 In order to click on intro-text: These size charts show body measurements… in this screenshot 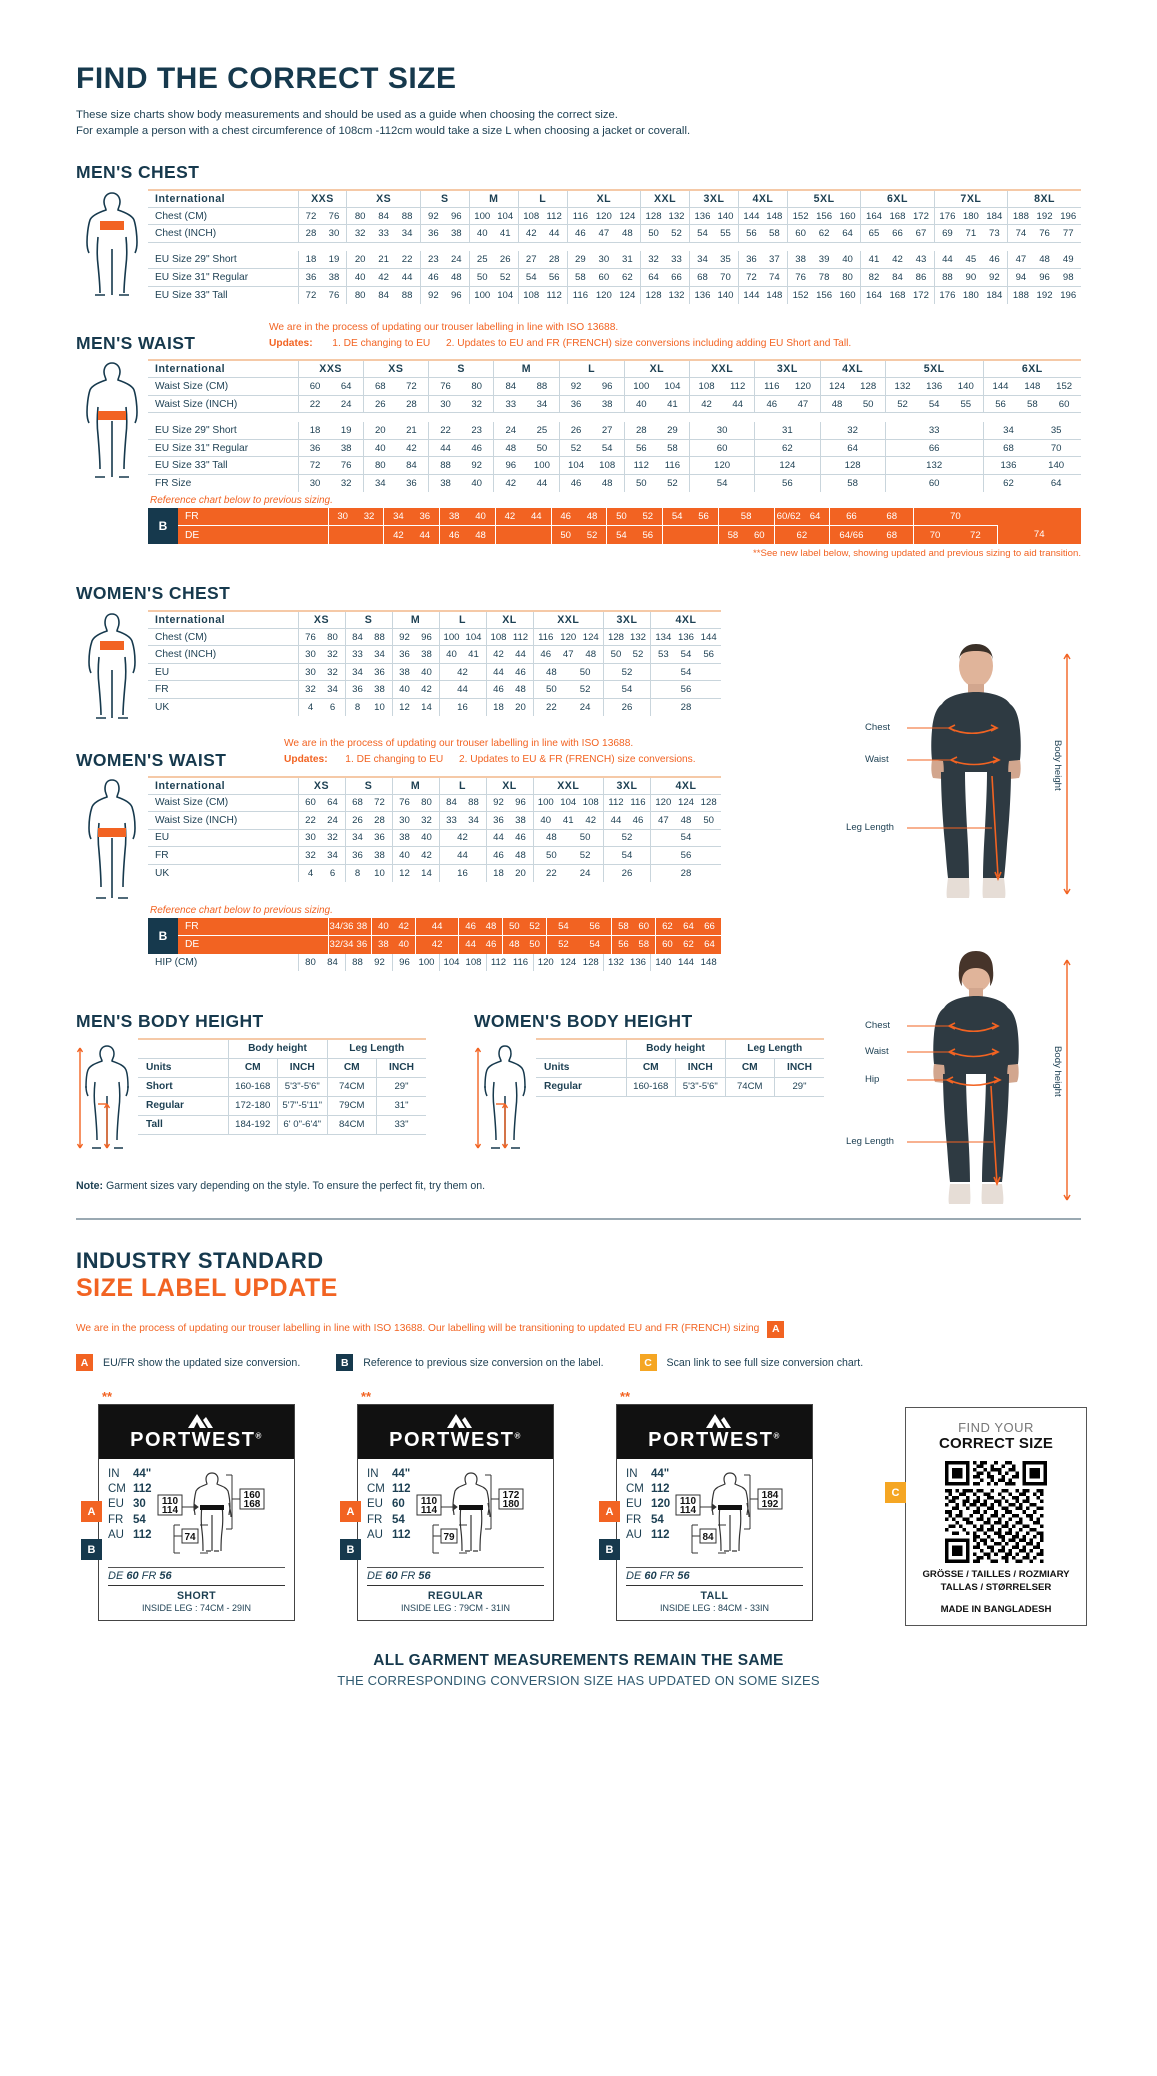, I will do `click(578, 123)`.